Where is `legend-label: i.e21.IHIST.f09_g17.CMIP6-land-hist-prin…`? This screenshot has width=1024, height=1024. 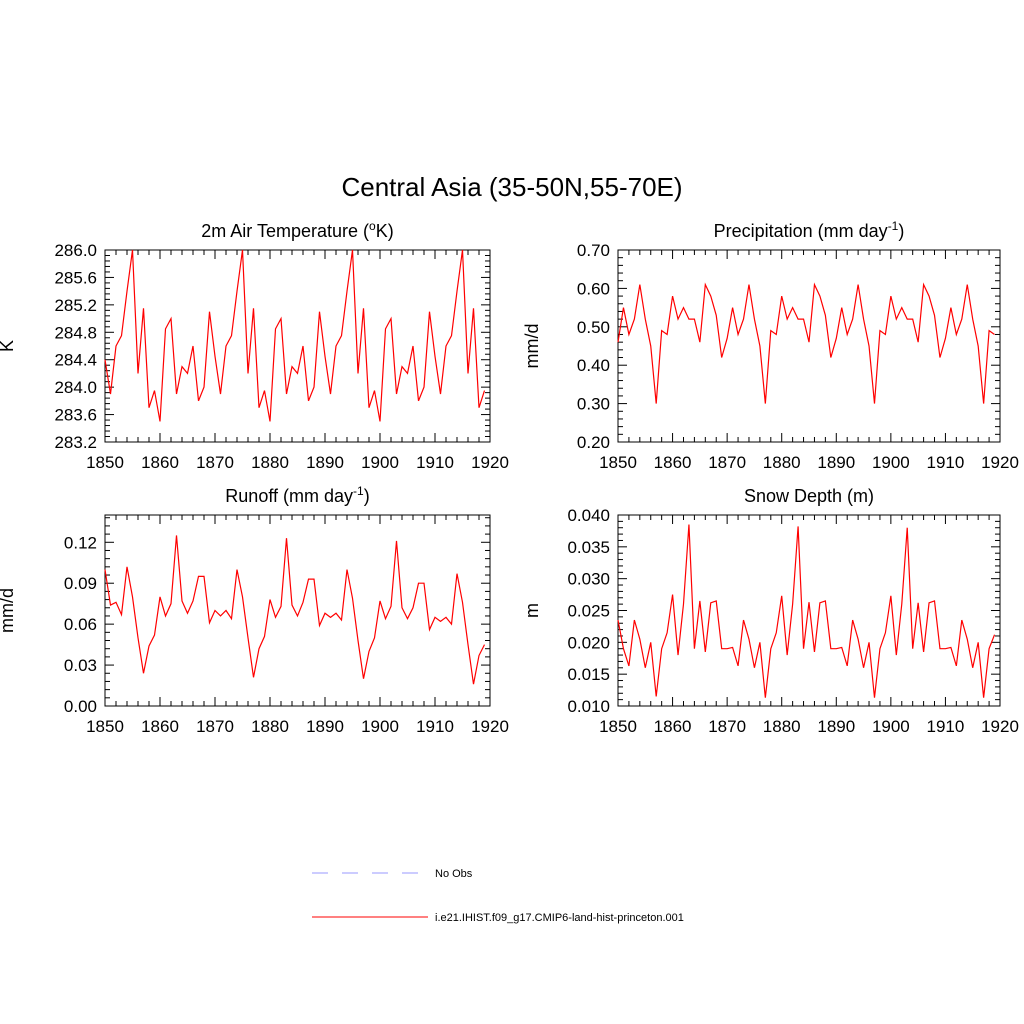
legend-label: i.e21.IHIST.f09_g17.CMIP6-land-hist-prin… is located at coordinates (559, 918).